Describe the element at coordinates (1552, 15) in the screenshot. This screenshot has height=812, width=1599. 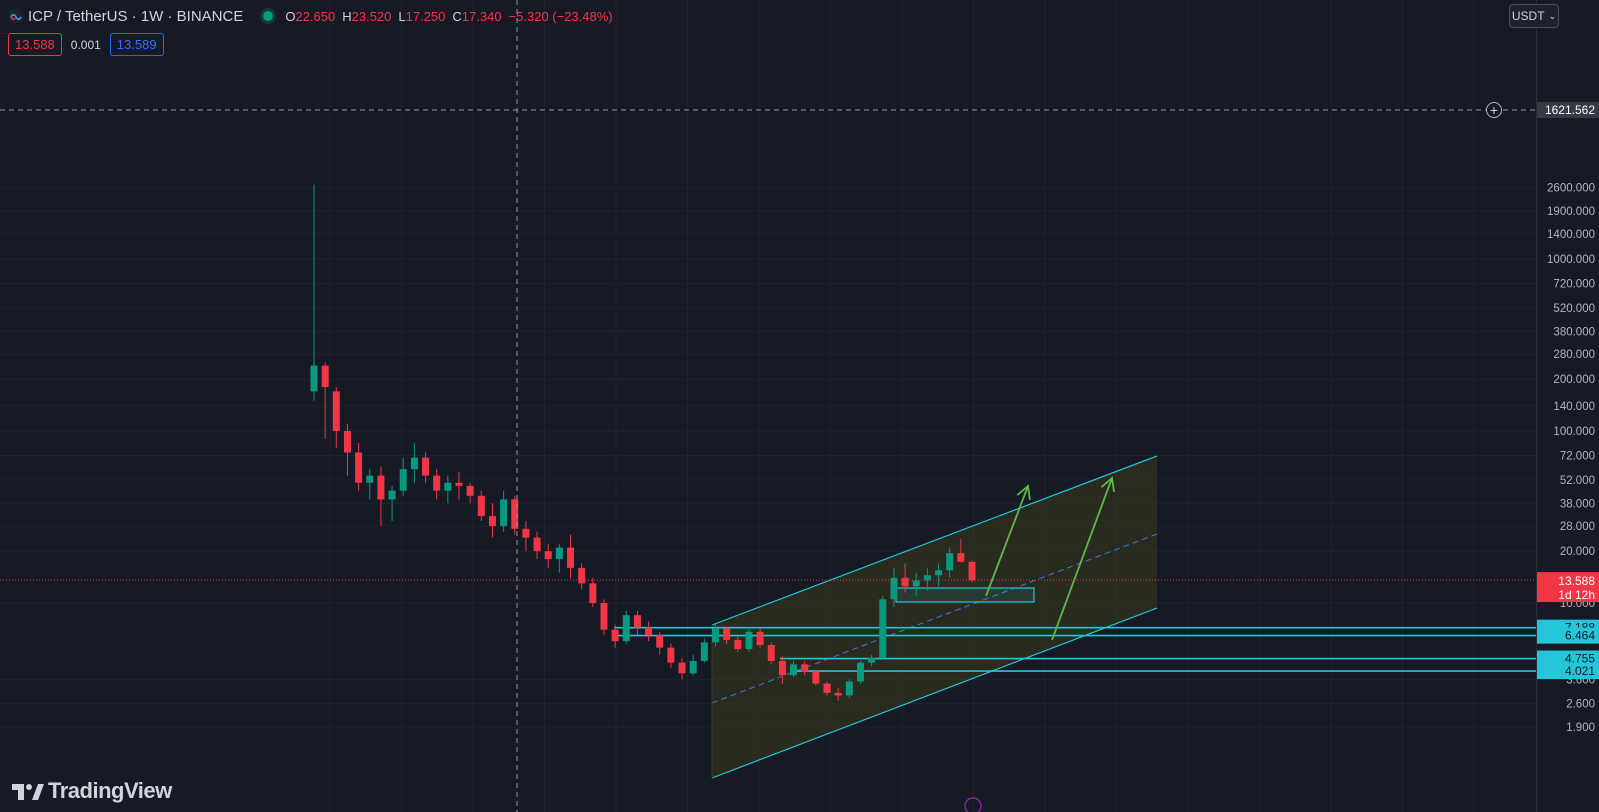
I see `chevron-down-icon: ⌄` at that location.